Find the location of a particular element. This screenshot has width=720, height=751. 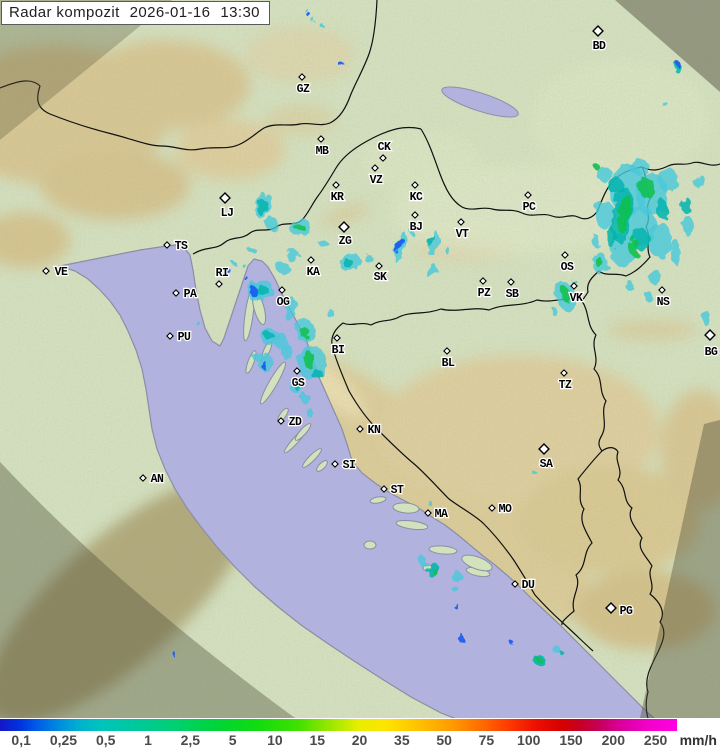

city-RI: RI is located at coordinates (222, 277).